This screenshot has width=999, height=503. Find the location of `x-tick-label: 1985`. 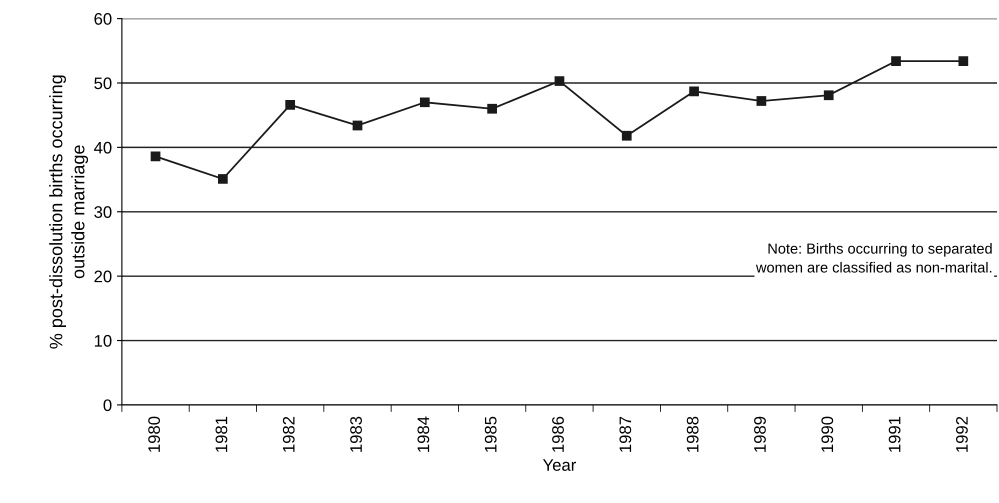

x-tick-label: 1985 is located at coordinates (490, 434).